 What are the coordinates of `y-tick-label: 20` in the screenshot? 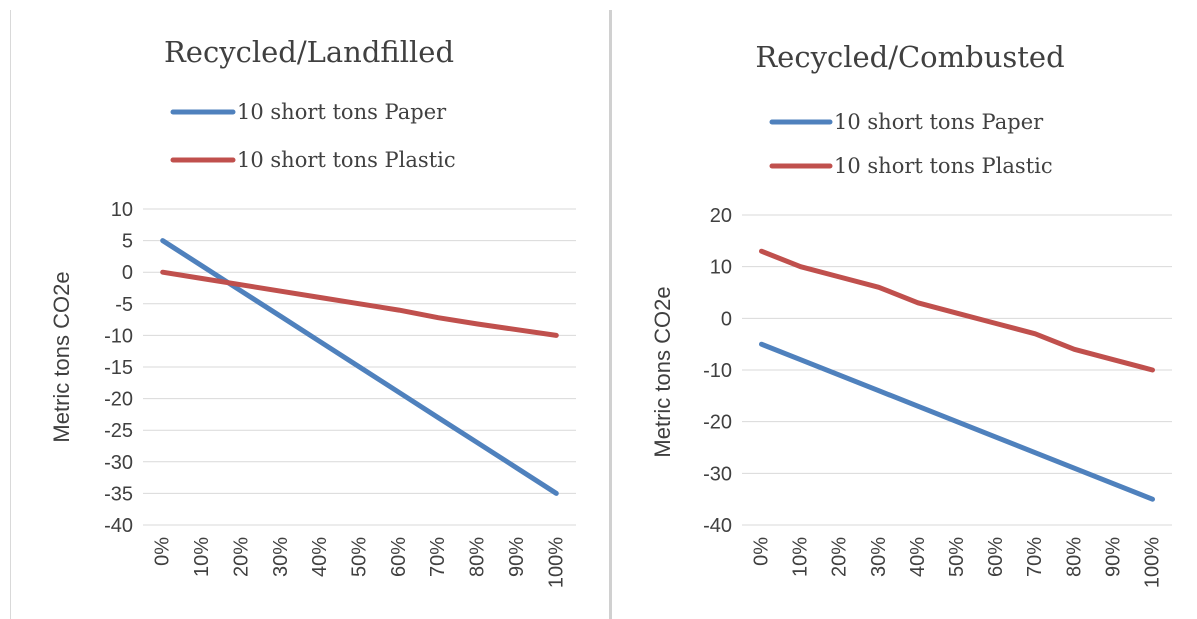 It's located at (721, 216).